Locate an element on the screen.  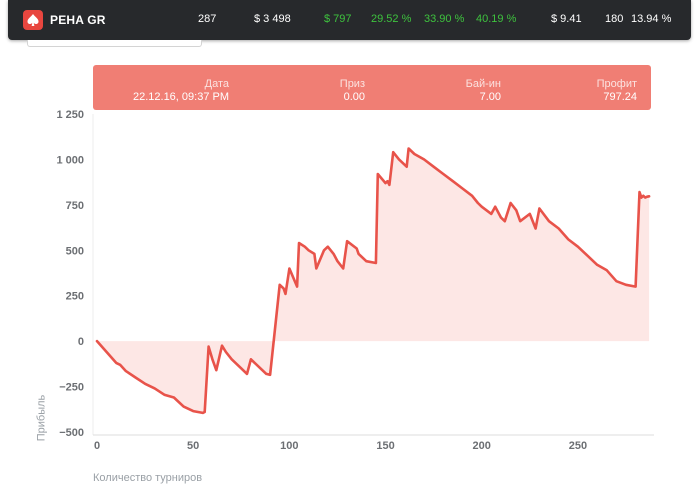
y-tick-label: 1 000 is located at coordinates (70, 160).